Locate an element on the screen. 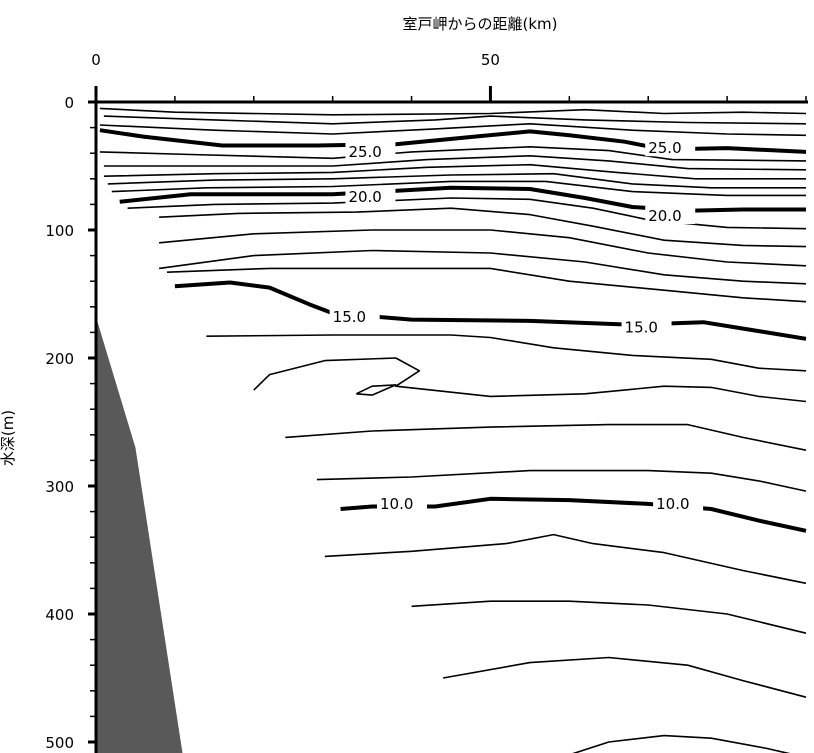 This screenshot has height=753, width=814. x-axis-title: 室戸岬からの距離(km) is located at coordinates (479, 24).